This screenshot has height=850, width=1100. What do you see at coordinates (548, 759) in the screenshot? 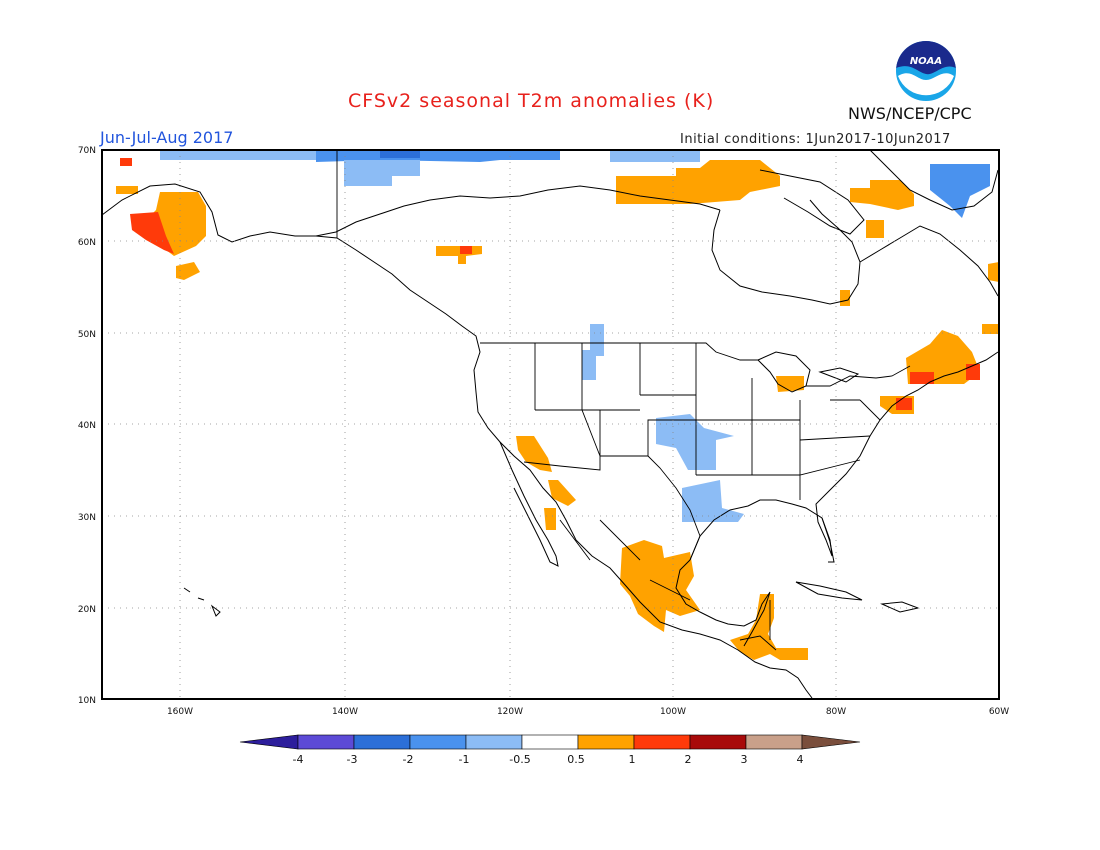
I see `colorbar-labels: -4 -3 -2 -1 -0.5 0.5 1 2 3 4` at bounding box center [548, 759].